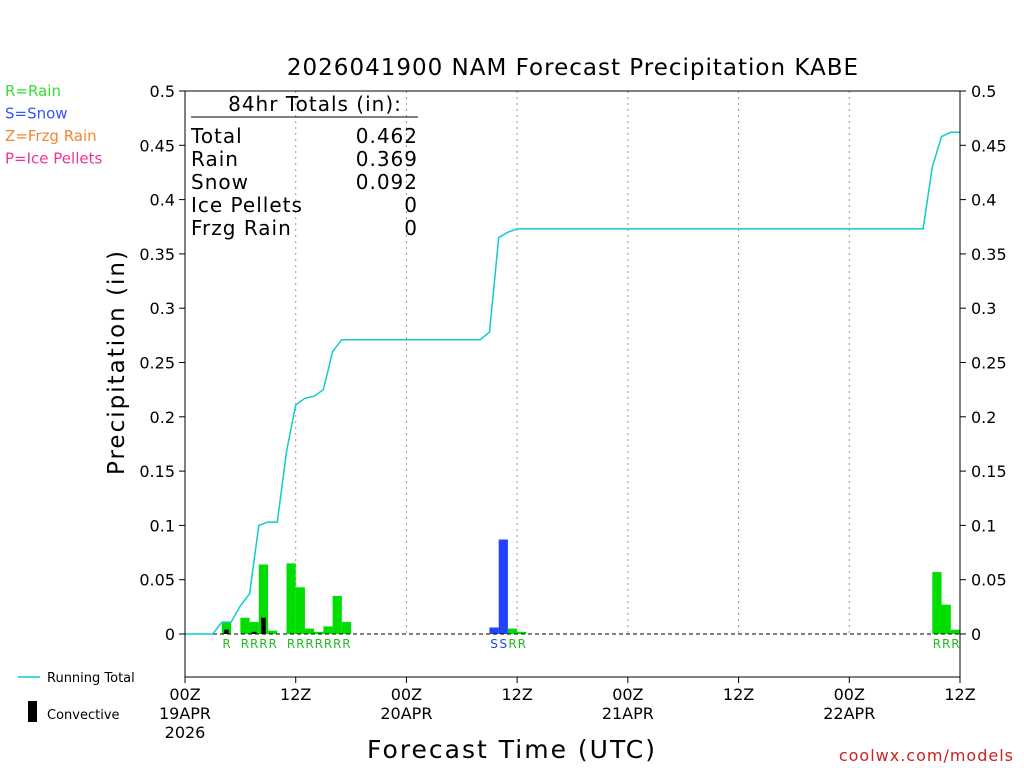 The width and height of the screenshot is (1024, 768). Describe the element at coordinates (157, 145) in the screenshot. I see `y-tick-label-left: 0.45` at that location.